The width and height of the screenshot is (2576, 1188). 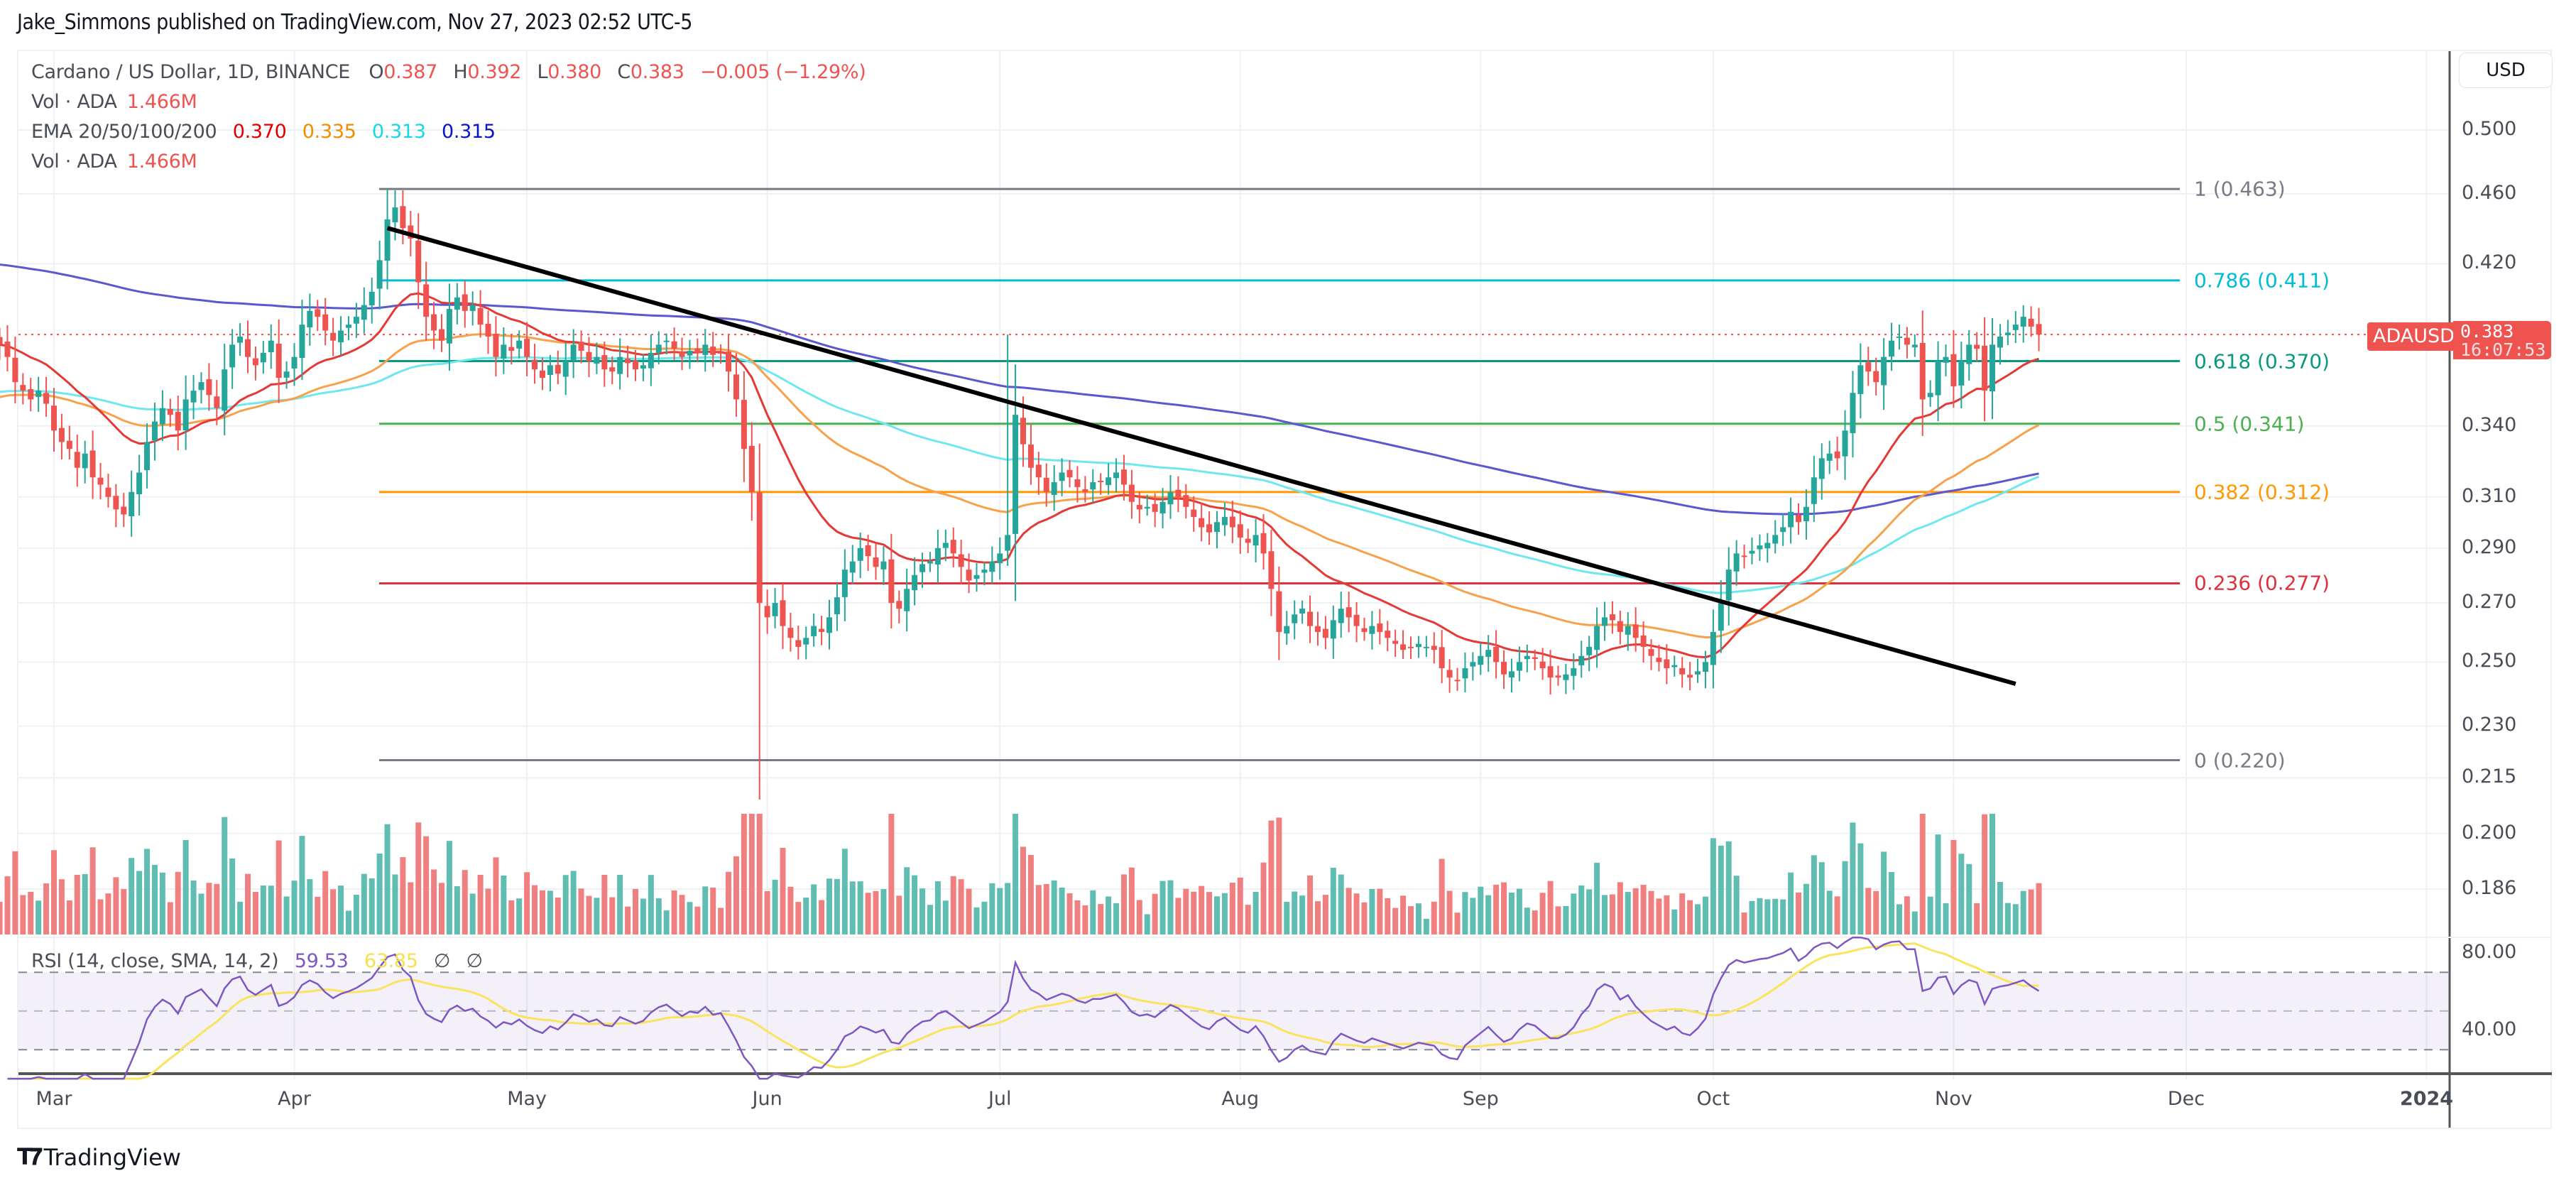 What do you see at coordinates (2489, 262) in the screenshot?
I see `price-tick: 0.420` at bounding box center [2489, 262].